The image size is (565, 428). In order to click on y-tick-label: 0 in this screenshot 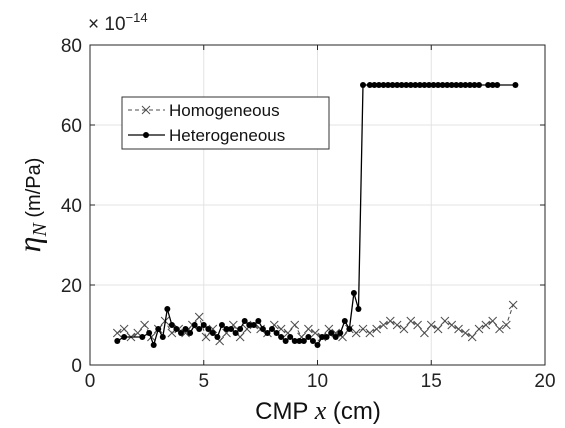, I will do `click(76, 366)`.